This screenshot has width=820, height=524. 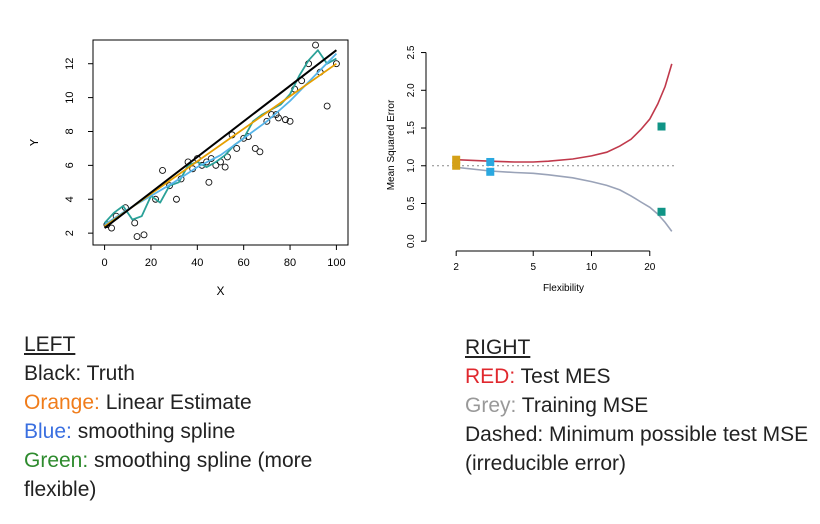 I want to click on y-tick-label: 8, so click(x=70, y=131).